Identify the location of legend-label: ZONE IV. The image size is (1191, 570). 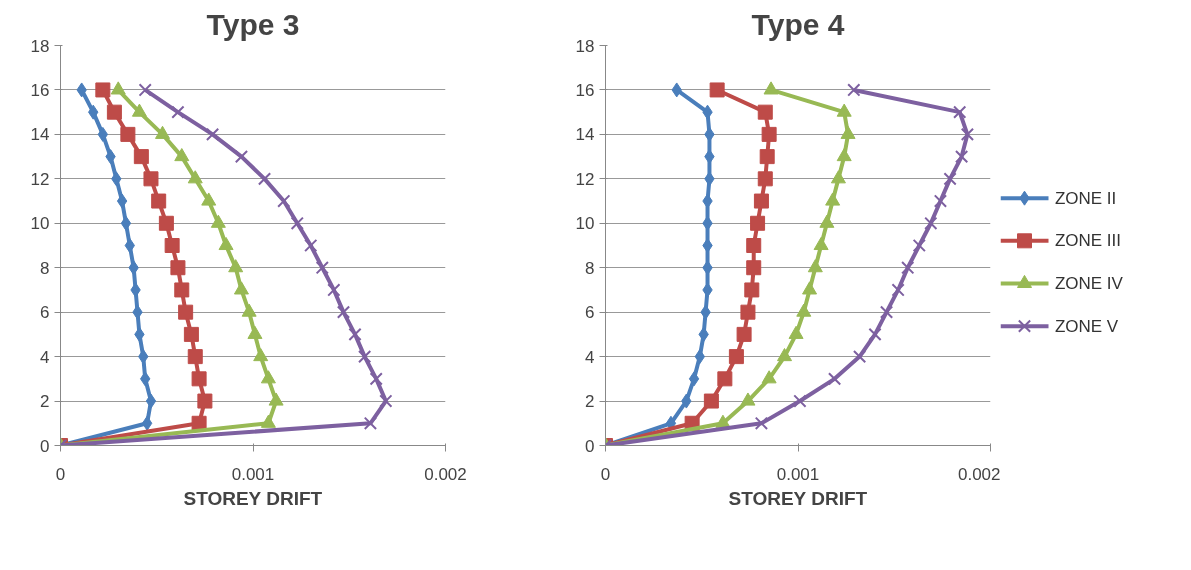
(1089, 283).